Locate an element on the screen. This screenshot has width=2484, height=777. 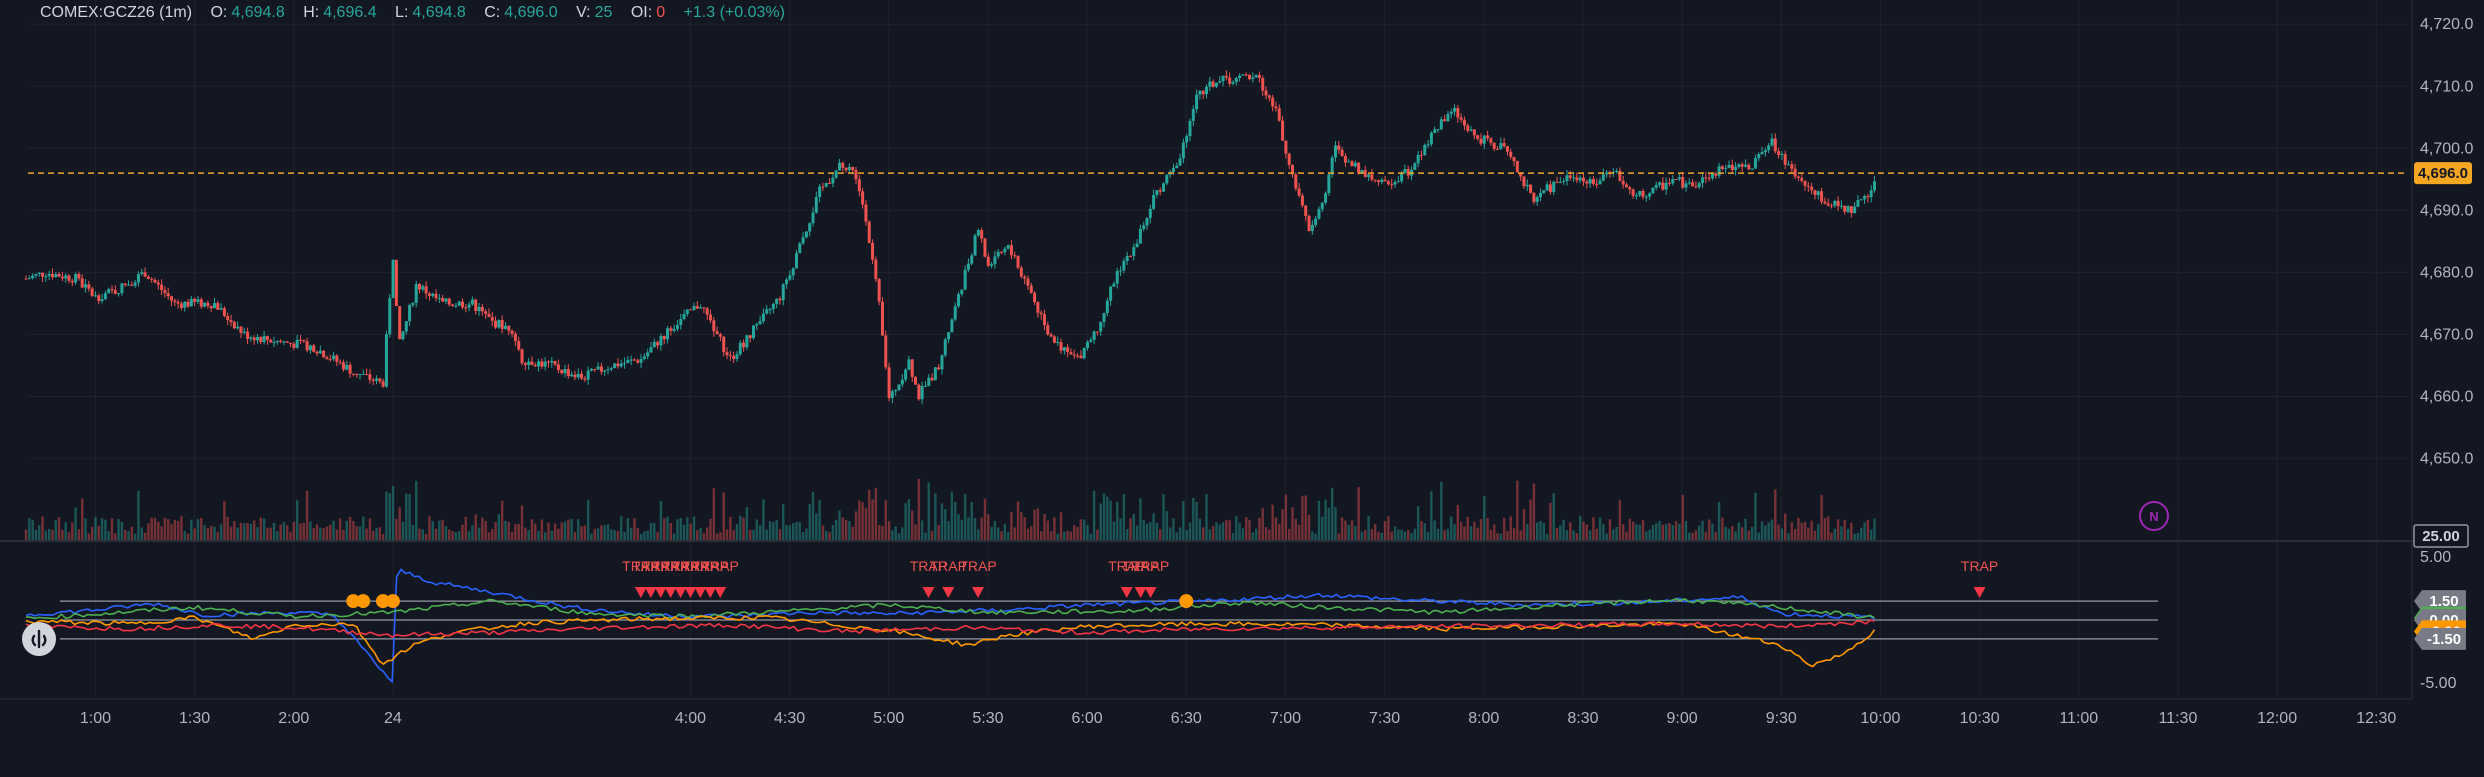
symbol-label: COMEX:GCZ26 (1m) is located at coordinates (116, 12).